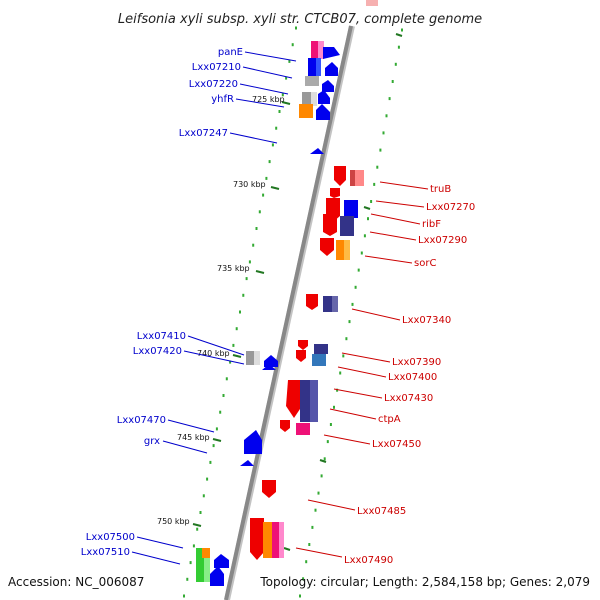  What do you see at coordinates (442, 240) in the screenshot?
I see `label-07290: Lxx07290` at bounding box center [442, 240].